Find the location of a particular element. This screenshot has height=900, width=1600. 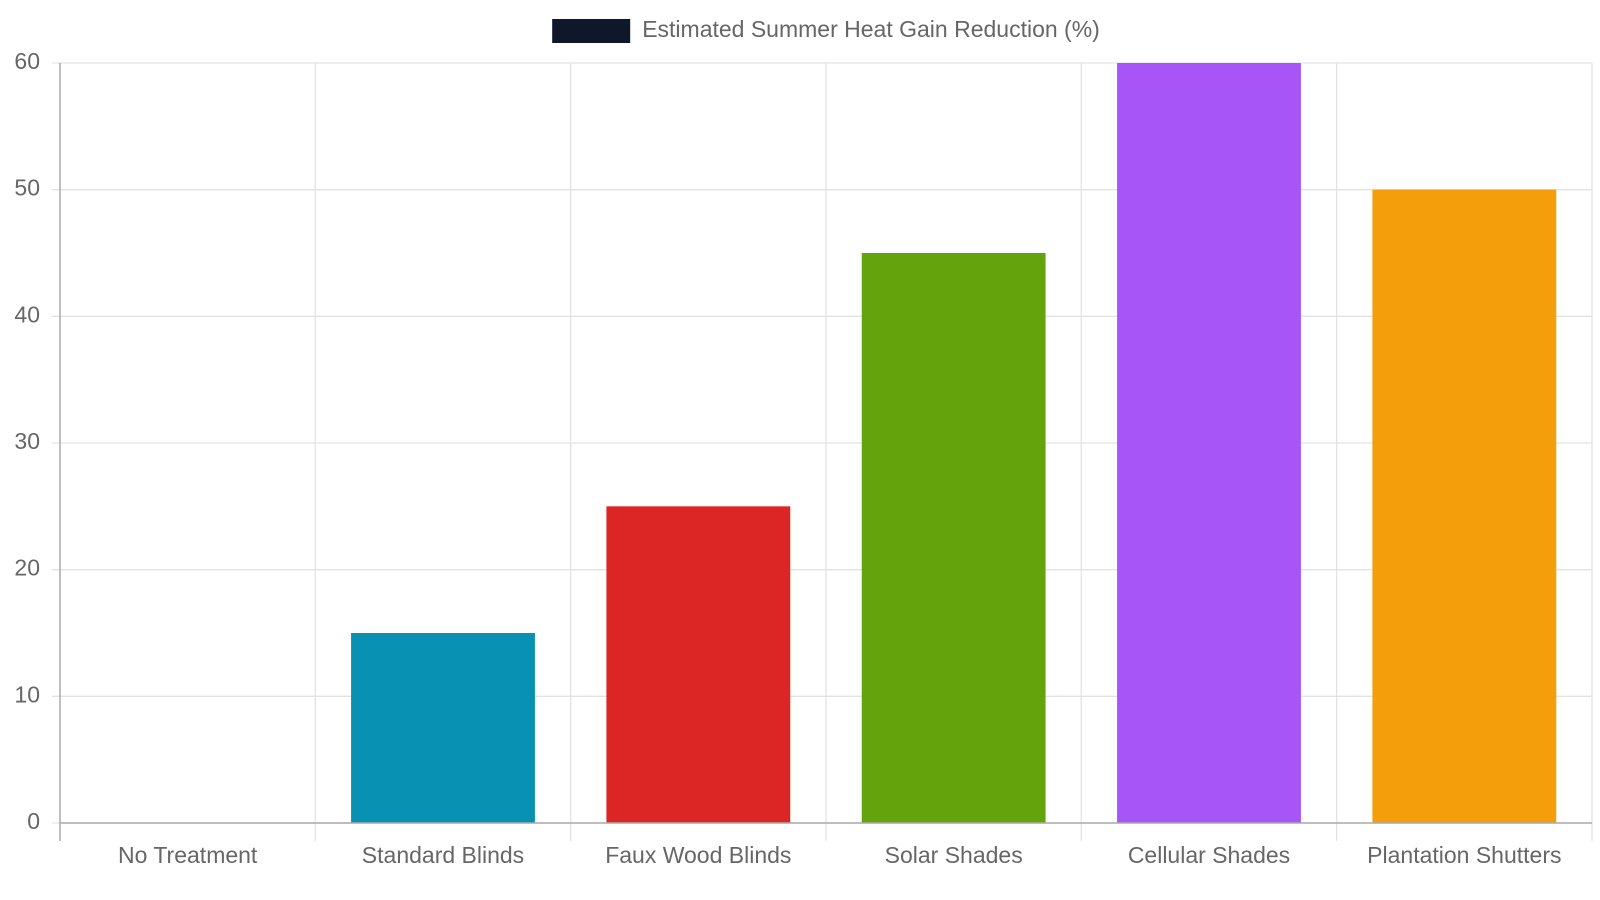

x-tick-label: Cellular Shades is located at coordinates (1209, 855).